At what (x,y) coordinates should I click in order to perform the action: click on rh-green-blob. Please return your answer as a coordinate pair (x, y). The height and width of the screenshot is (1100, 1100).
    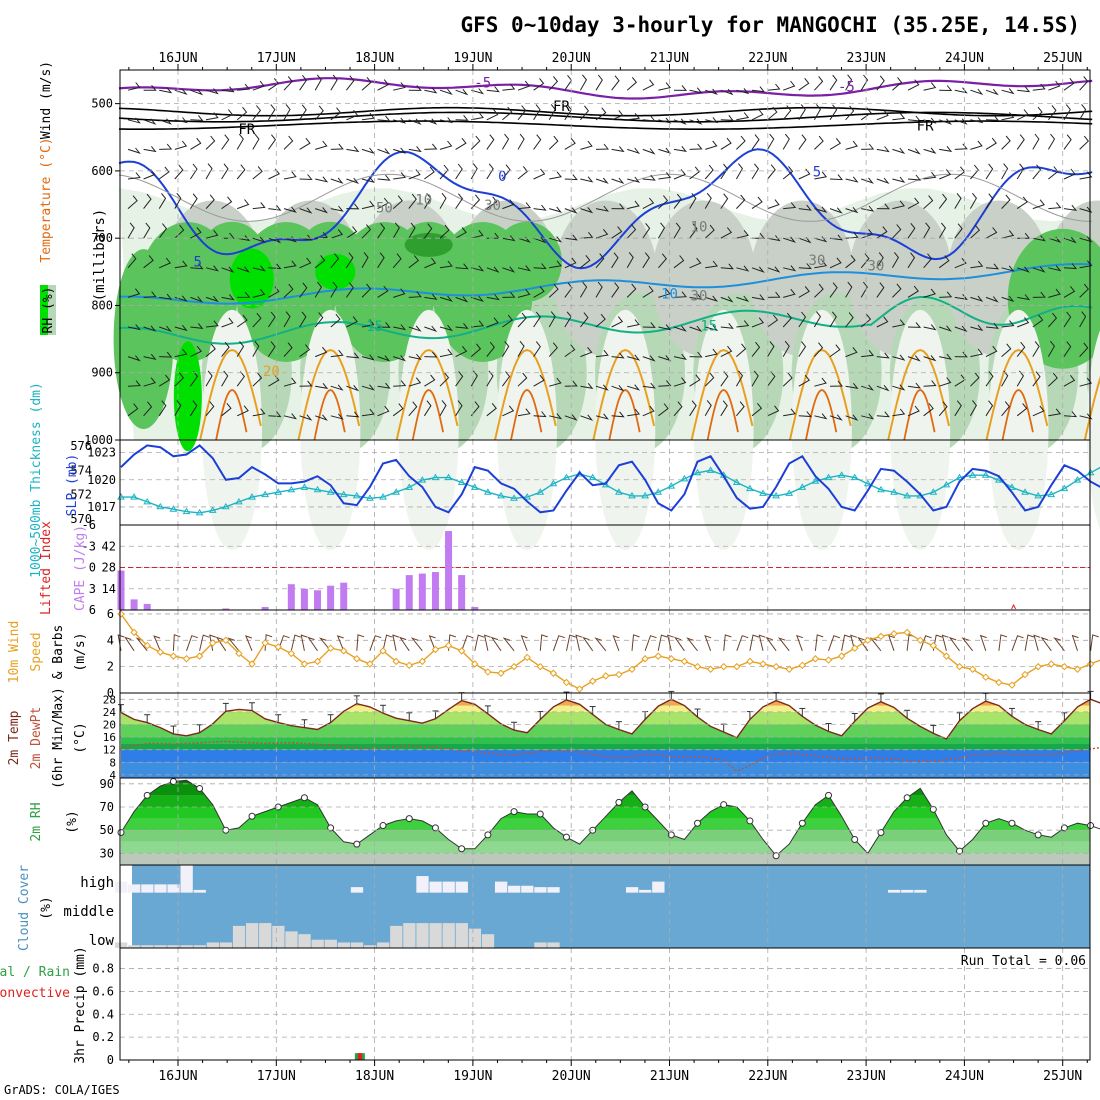
    Looking at the image, I should click on (143, 339).